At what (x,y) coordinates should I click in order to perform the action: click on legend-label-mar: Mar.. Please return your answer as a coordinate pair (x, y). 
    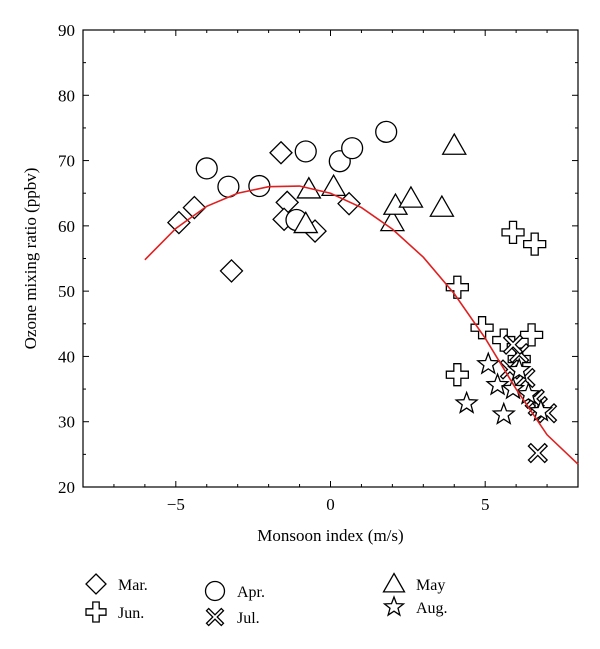
    Looking at the image, I should click on (133, 585).